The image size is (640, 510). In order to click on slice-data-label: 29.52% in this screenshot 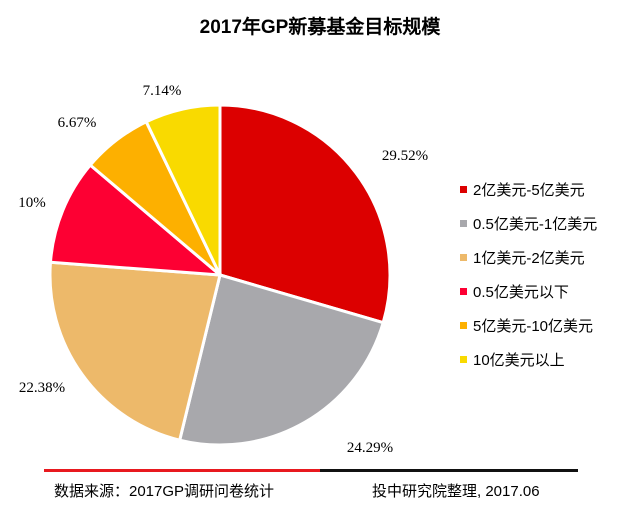, I will do `click(405, 156)`.